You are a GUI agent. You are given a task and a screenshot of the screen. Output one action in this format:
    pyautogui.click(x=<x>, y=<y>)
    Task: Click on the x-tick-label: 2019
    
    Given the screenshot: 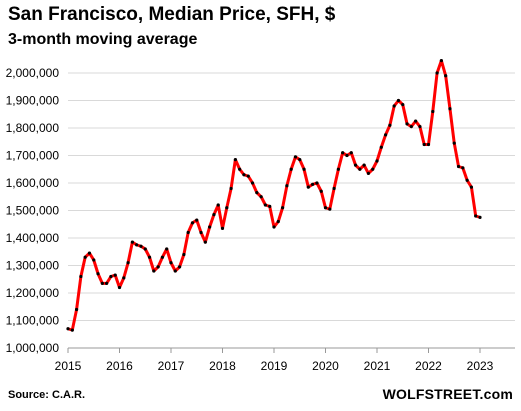 What is the action you would take?
    pyautogui.click(x=274, y=366)
    